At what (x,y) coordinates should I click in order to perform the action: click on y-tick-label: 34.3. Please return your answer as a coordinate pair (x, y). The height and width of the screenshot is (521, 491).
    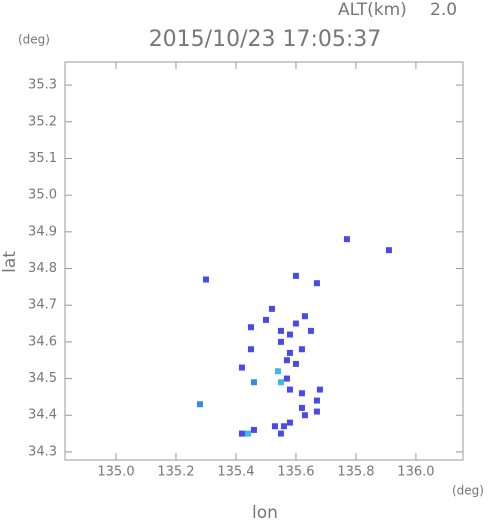
    Looking at the image, I should click on (42, 451).